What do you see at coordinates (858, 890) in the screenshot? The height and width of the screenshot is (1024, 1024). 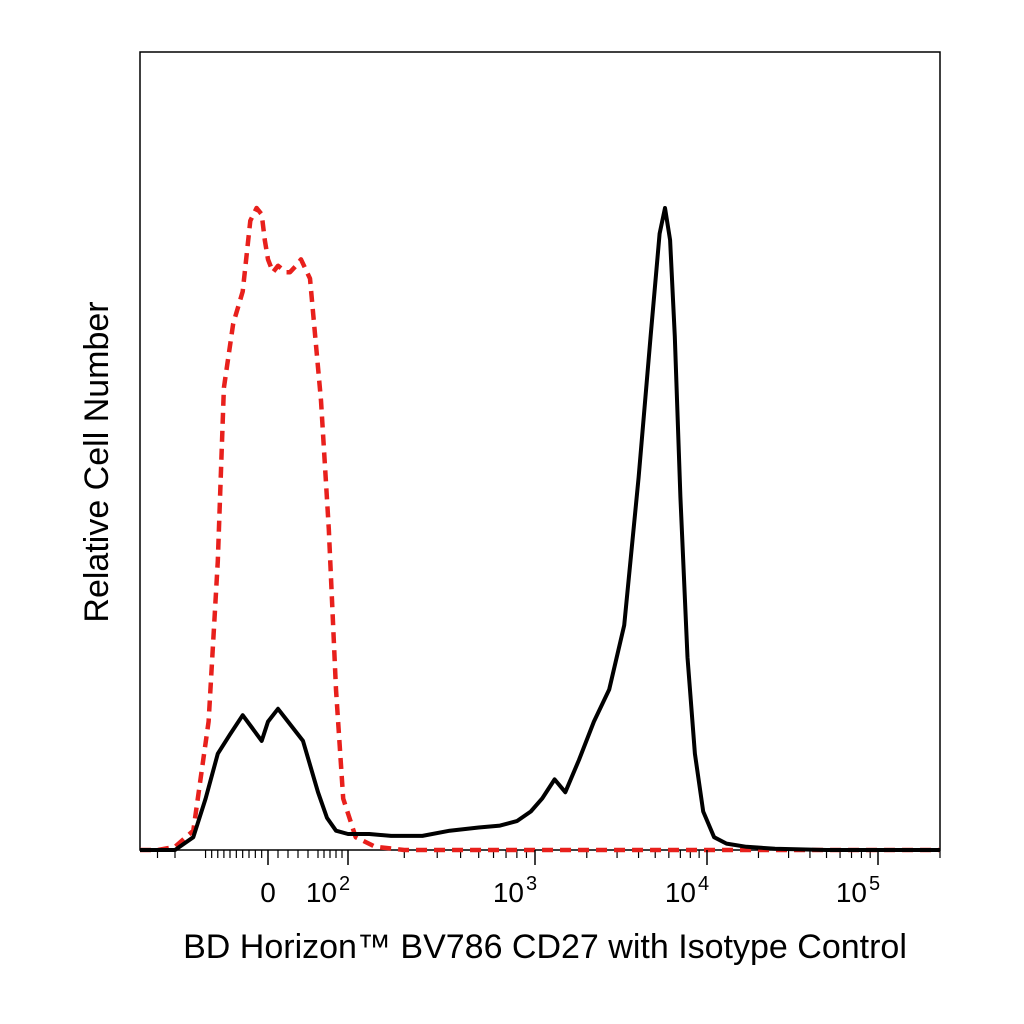 I see `x-tick-label: 10 5` at bounding box center [858, 890].